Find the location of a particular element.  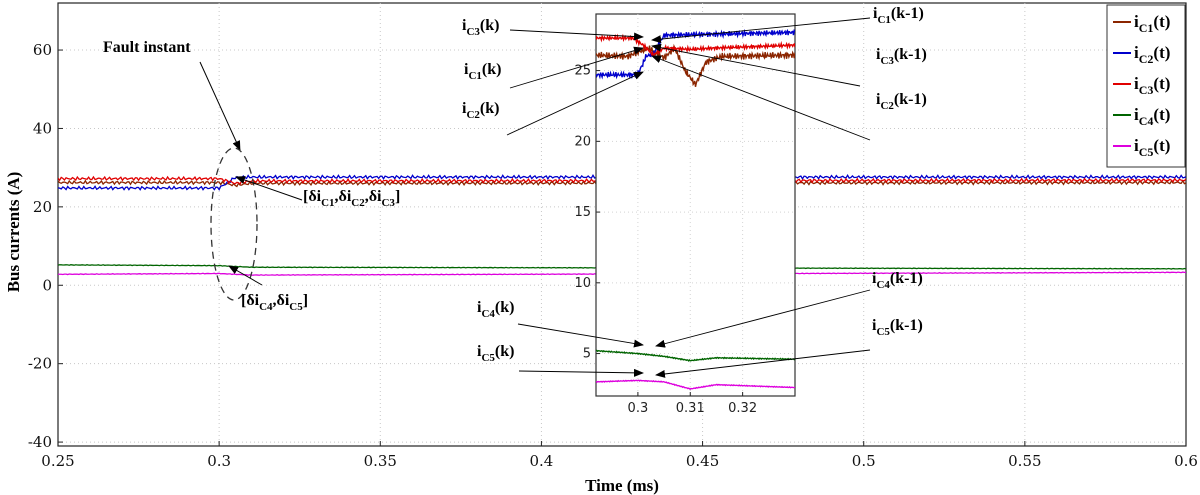

arrow-ic2km1 is located at coordinates (761, 98).